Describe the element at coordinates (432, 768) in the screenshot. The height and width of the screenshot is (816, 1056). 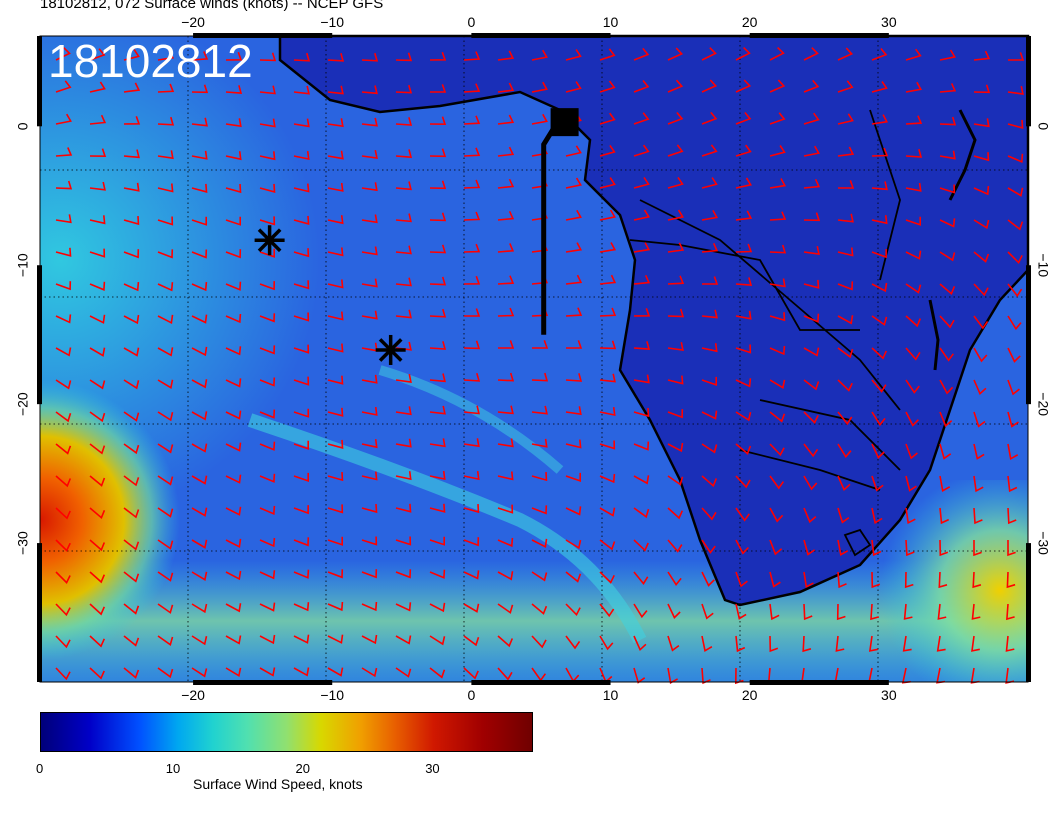
I see `colorbar-tick: 30` at that location.